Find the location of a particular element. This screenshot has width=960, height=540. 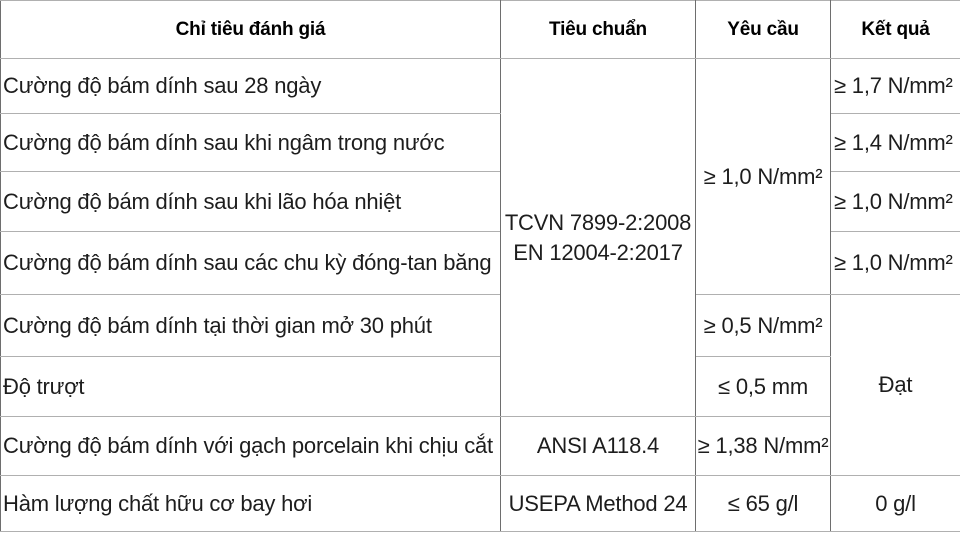

criterion-cell: Độ trượt is located at coordinates (250, 386).